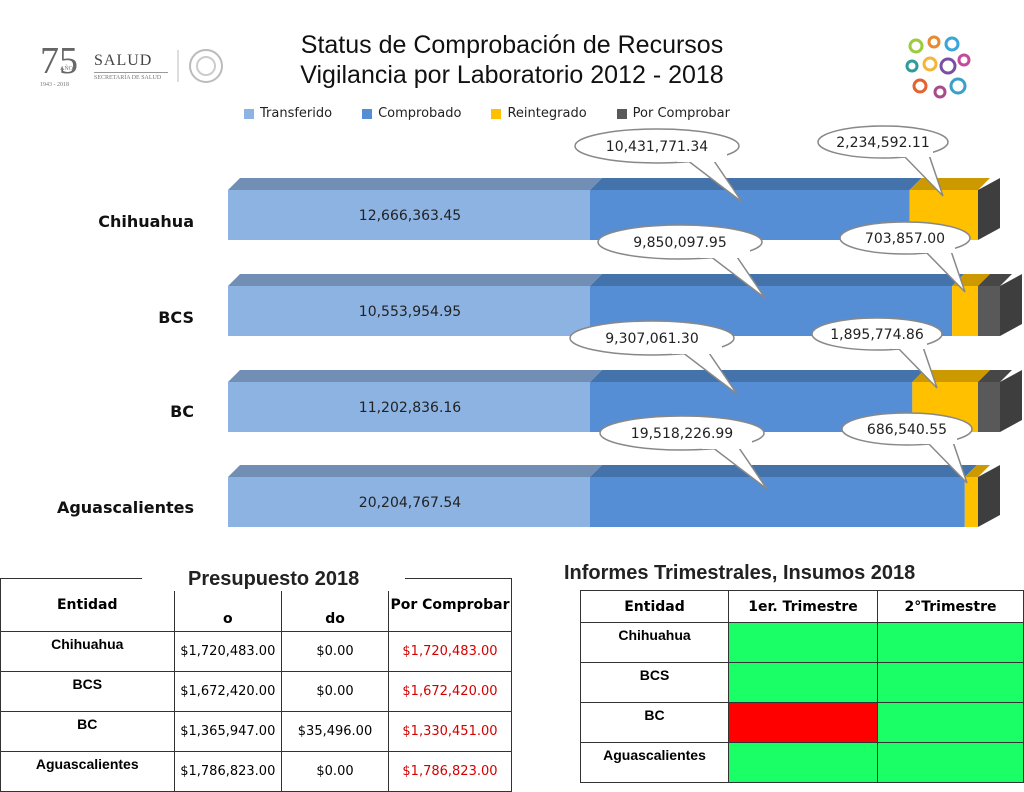  Describe the element at coordinates (652, 339) in the screenshot. I see `data-label-comprobado: 9,307,061.30` at that location.